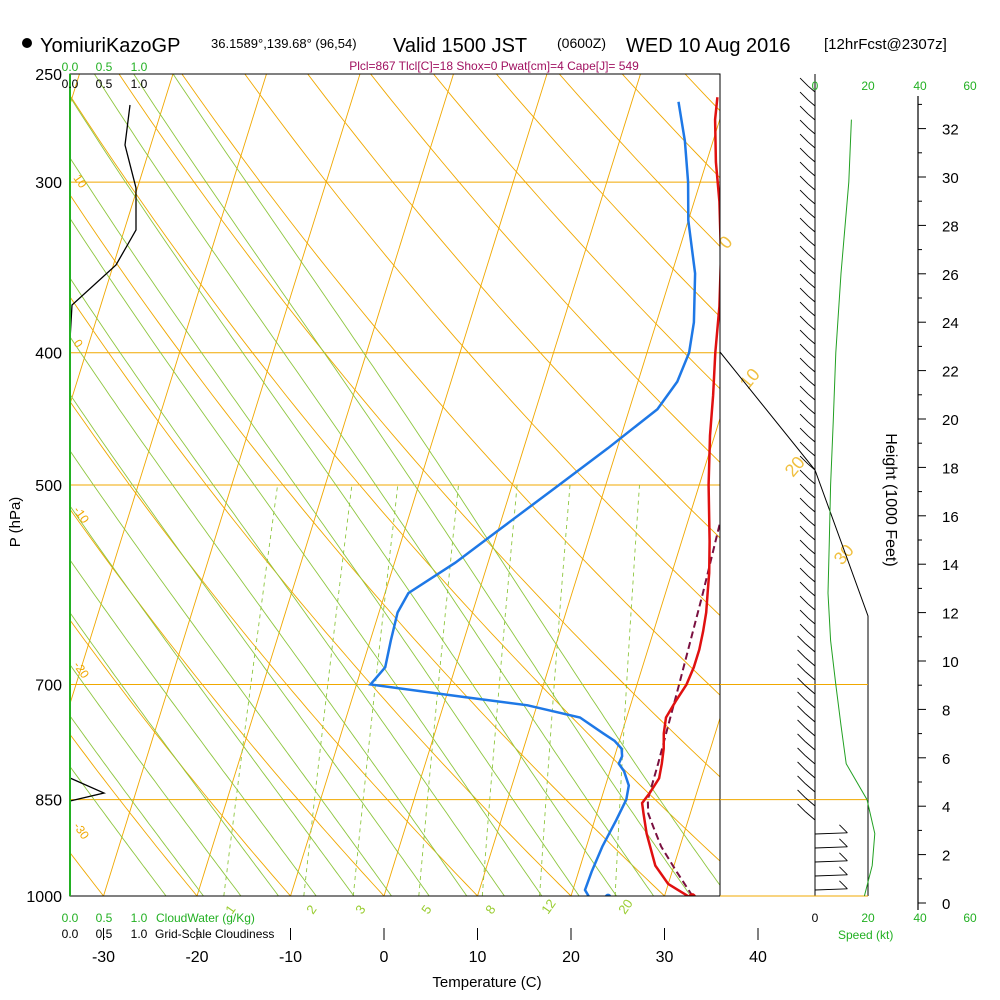 This screenshot has width=1000, height=1000. I want to click on temperature-tick-label: 0, so click(384, 957).